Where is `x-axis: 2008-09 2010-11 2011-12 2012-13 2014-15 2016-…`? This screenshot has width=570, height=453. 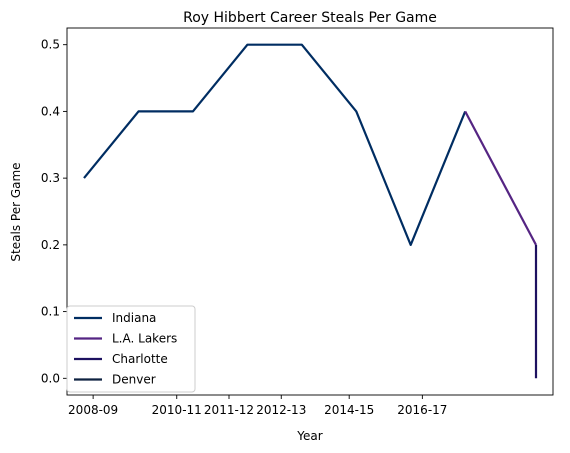 x-axis: 2008-09 2010-11 2011-12 2012-13 2014-15 2016-… is located at coordinates (257, 406).